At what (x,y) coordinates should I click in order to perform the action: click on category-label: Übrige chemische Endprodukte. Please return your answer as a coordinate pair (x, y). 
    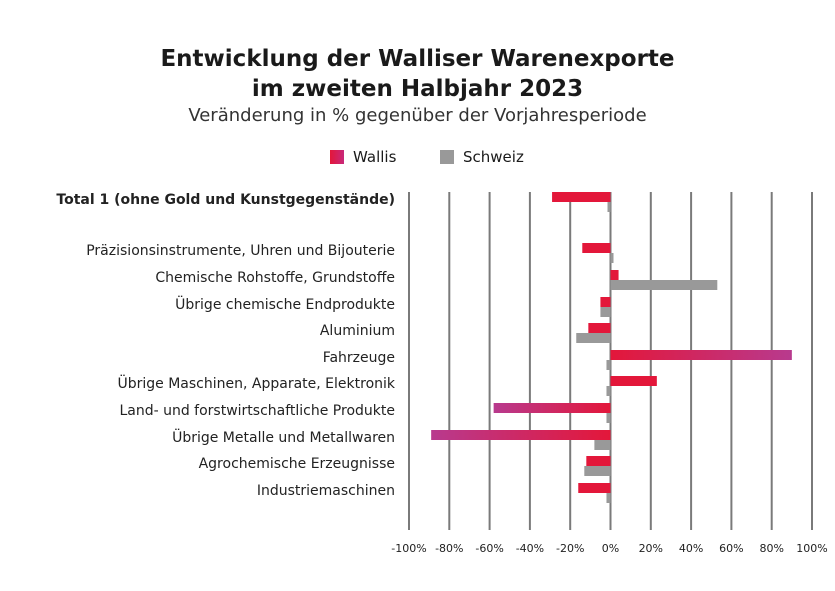
    Looking at the image, I should click on (285, 304).